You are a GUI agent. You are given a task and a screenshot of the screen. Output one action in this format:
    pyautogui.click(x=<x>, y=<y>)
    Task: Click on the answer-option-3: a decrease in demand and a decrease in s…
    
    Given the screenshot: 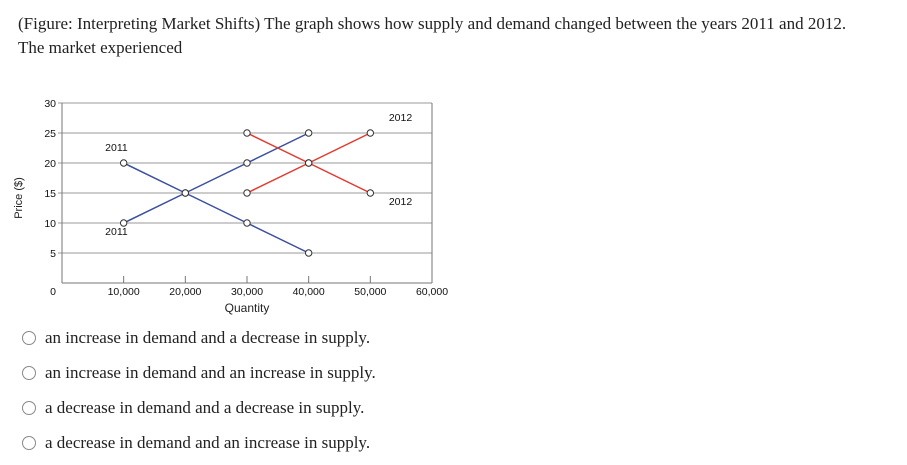 What is the action you would take?
    pyautogui.click(x=199, y=407)
    